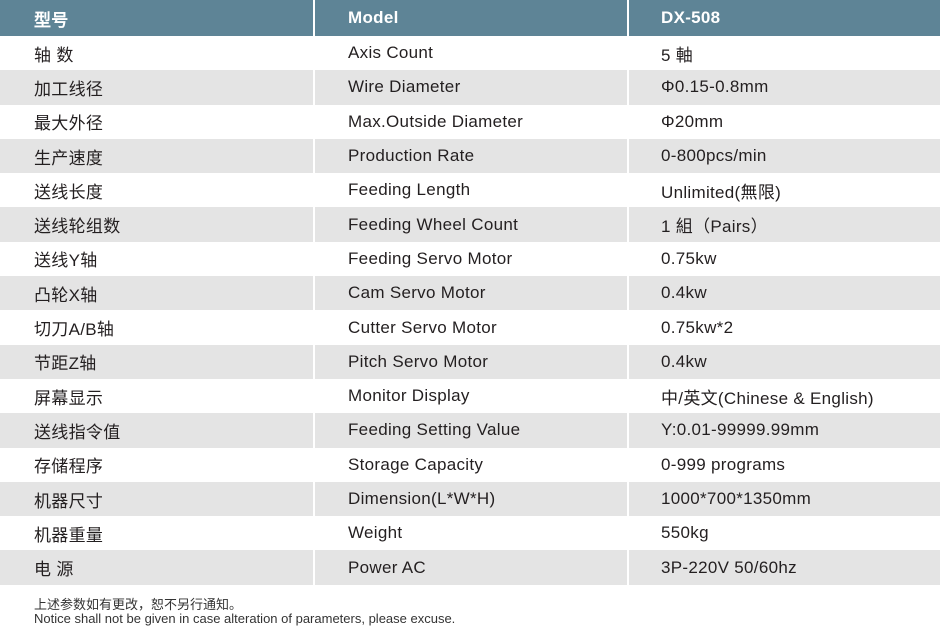  I want to click on table-cell: Weight, so click(470, 533).